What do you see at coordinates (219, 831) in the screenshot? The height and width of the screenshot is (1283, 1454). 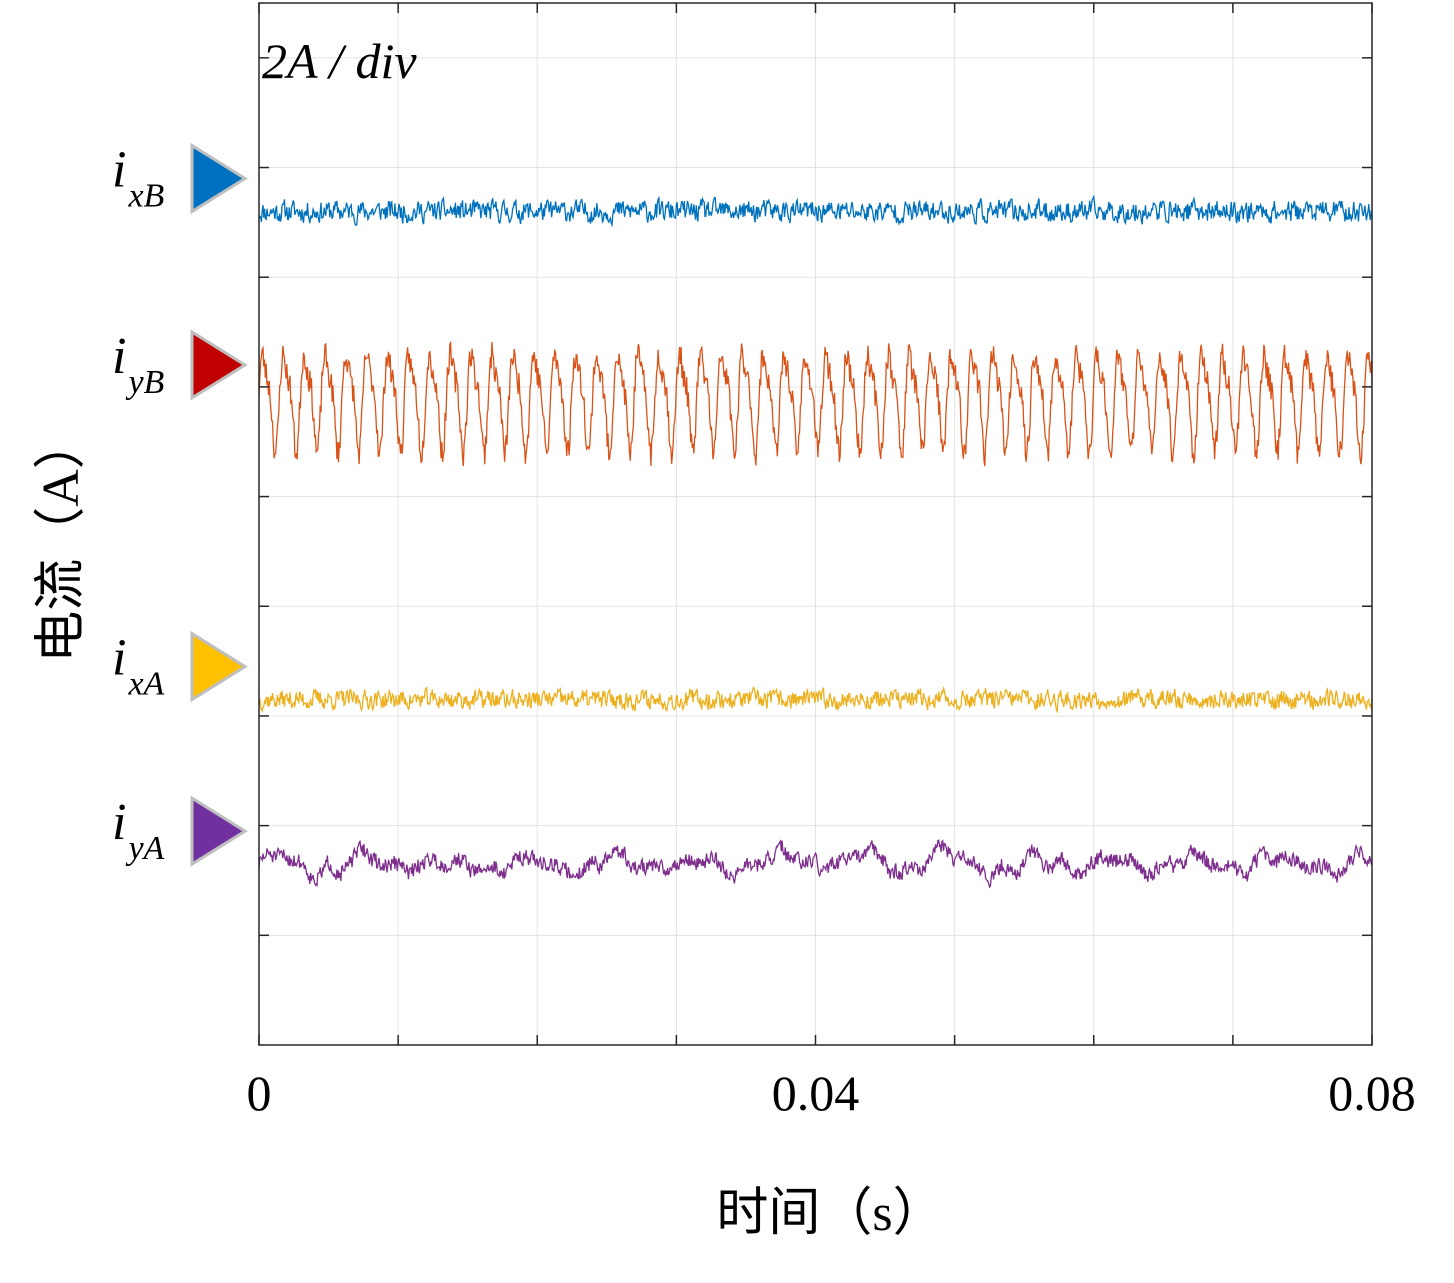 I see `channel-marker-yA` at bounding box center [219, 831].